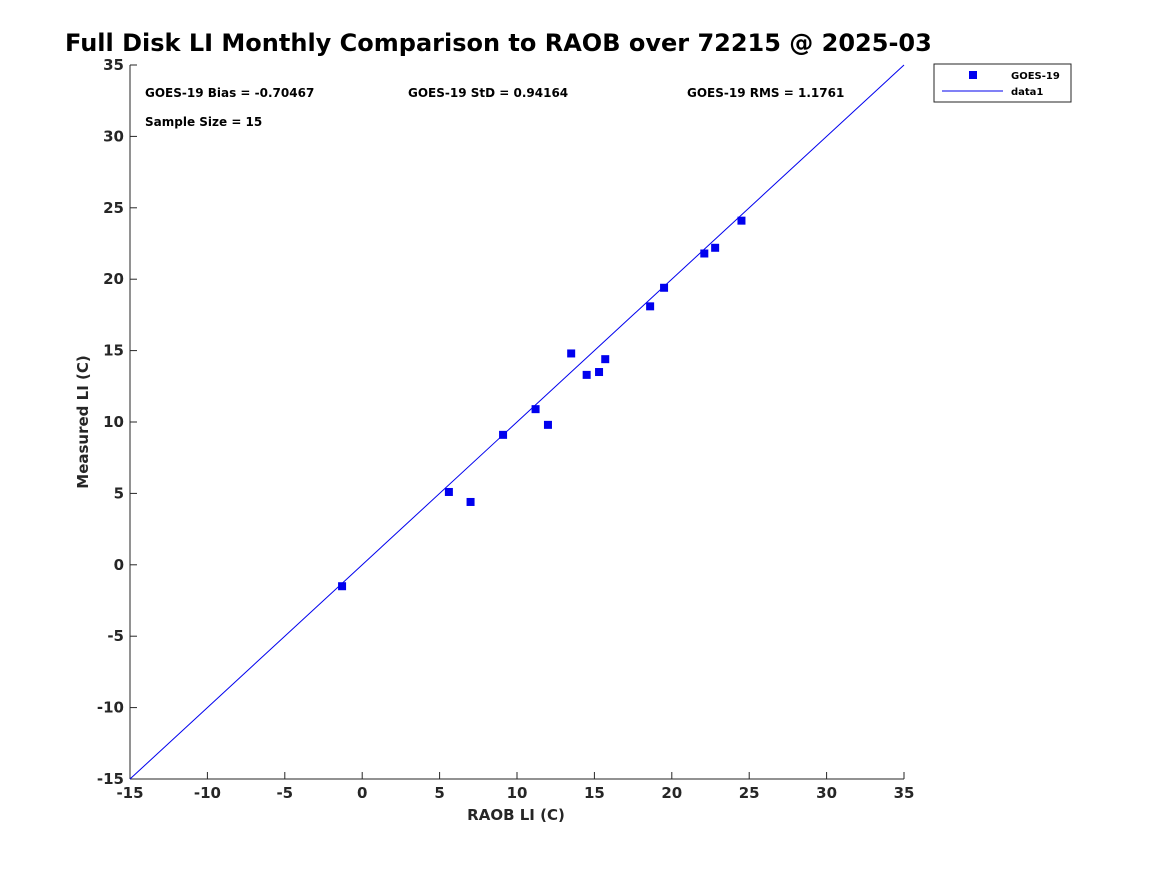 The image size is (1167, 875). I want to click on x-tick-label: 10, so click(517, 793).